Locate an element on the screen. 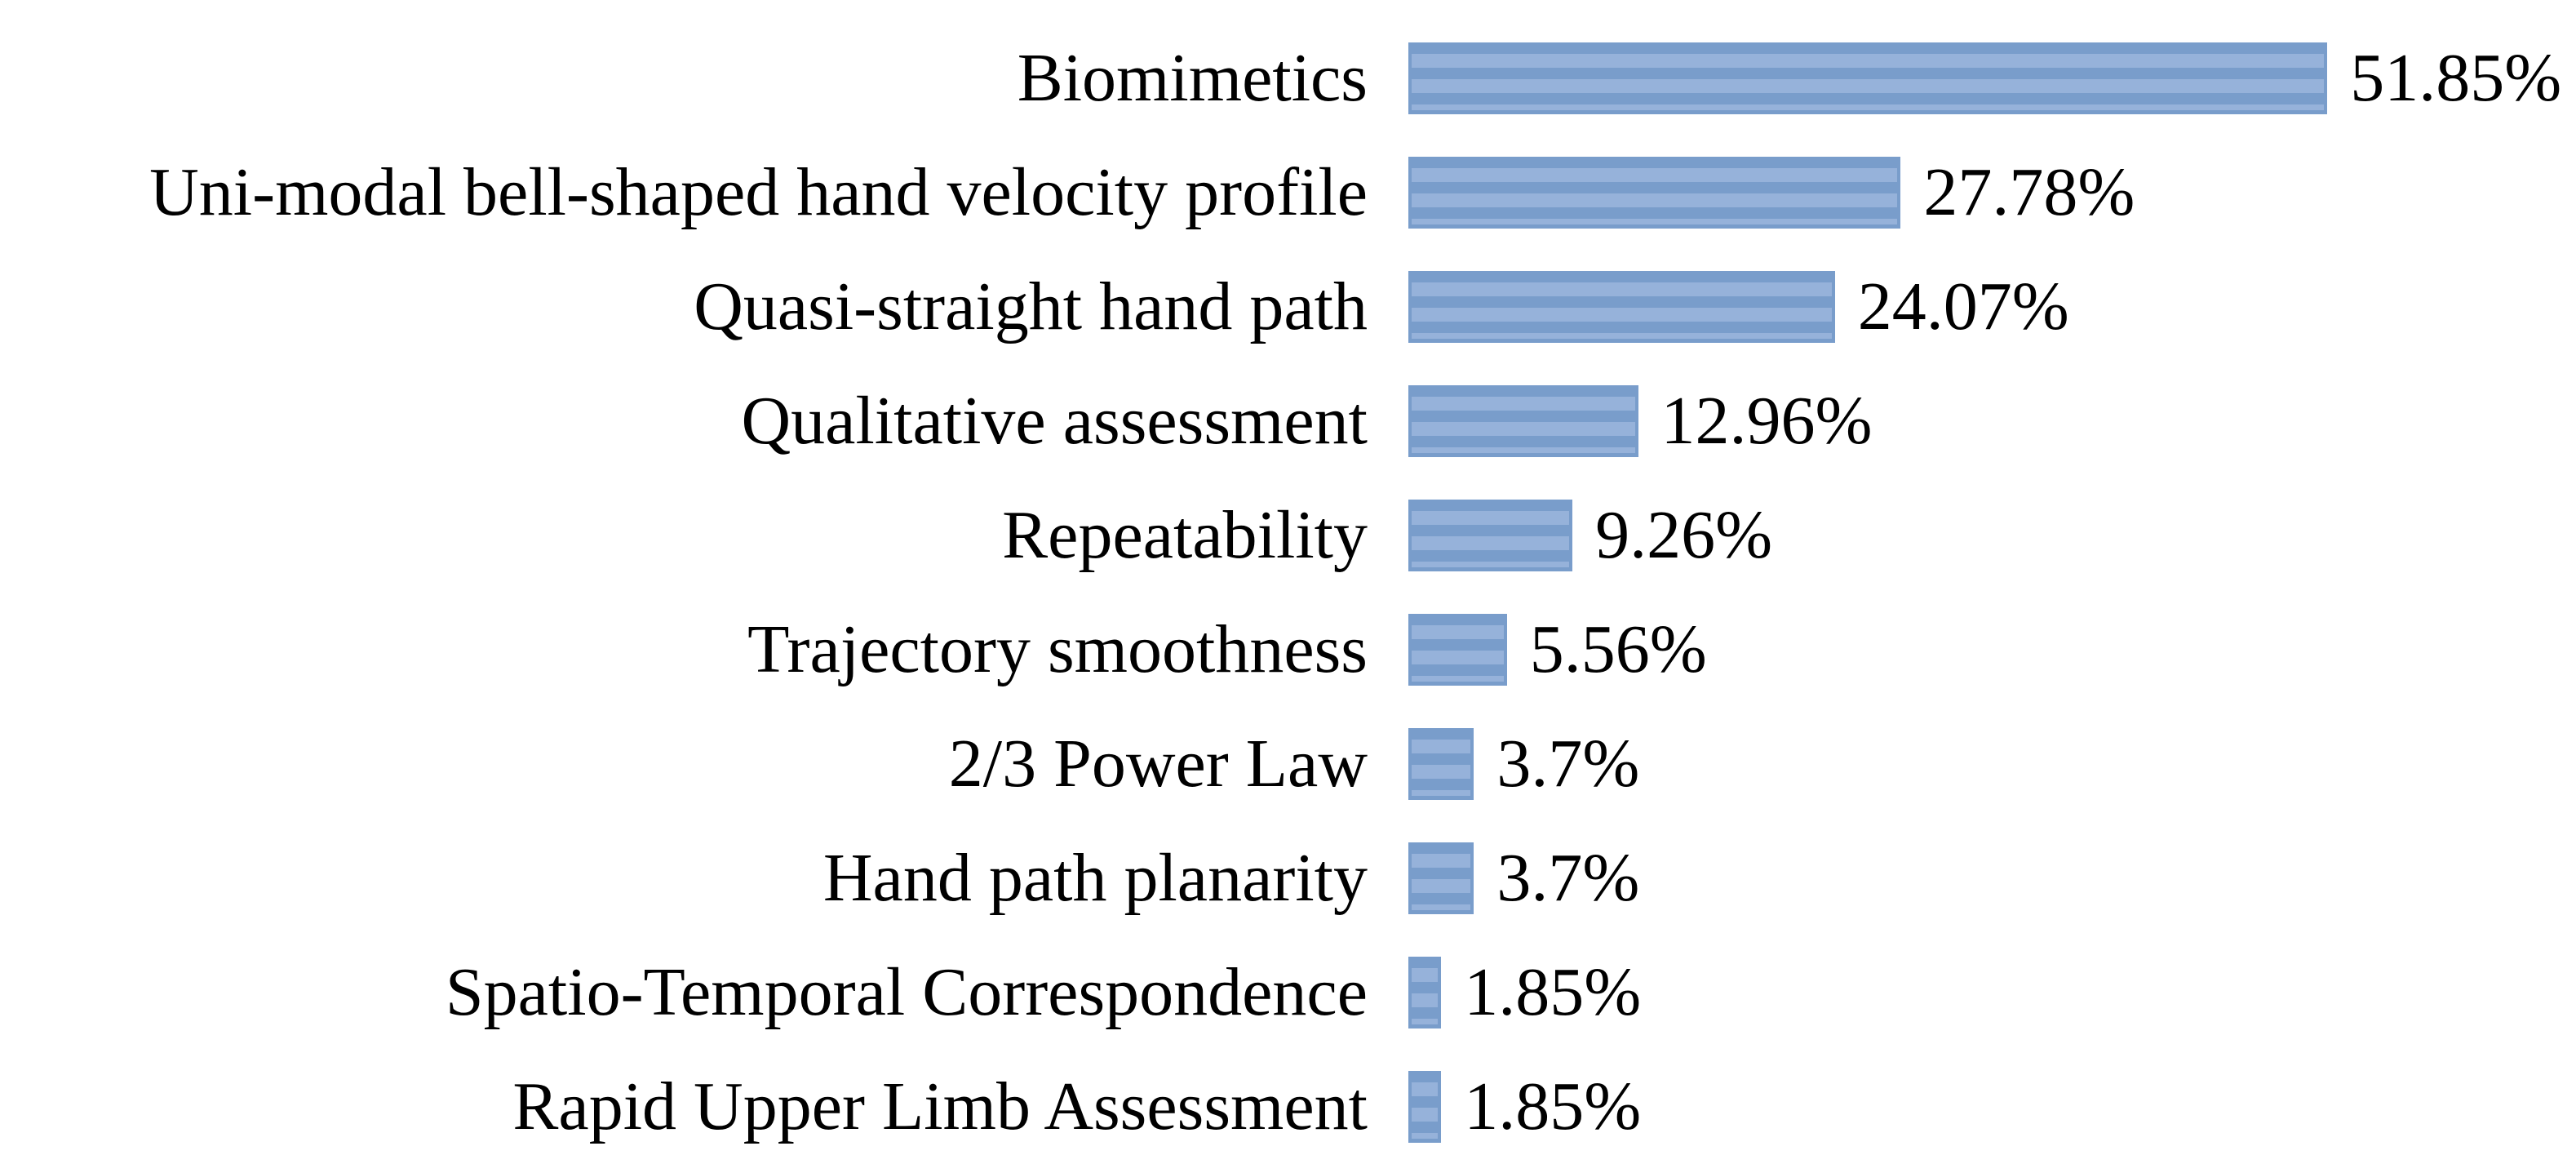 The width and height of the screenshot is (2576, 1164). chart-row: 2/3 Power Law 3.7% is located at coordinates (1288, 764).